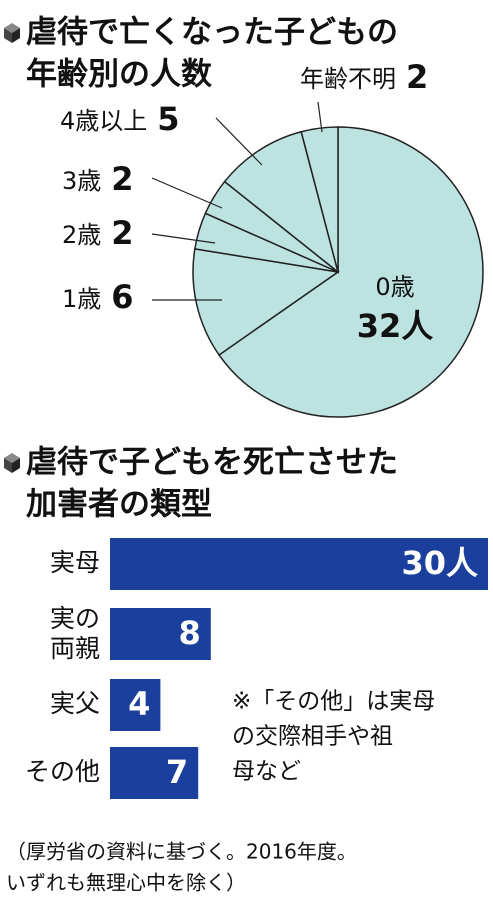 This screenshot has height=908, width=493. What do you see at coordinates (439, 563) in the screenshot?
I see `value-label: 30人` at bounding box center [439, 563].